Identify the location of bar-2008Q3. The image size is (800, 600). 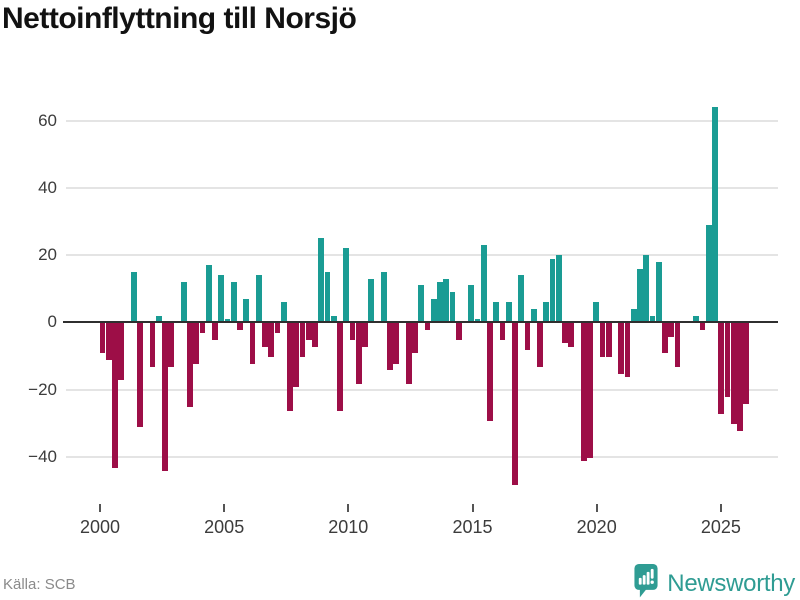
(315, 335).